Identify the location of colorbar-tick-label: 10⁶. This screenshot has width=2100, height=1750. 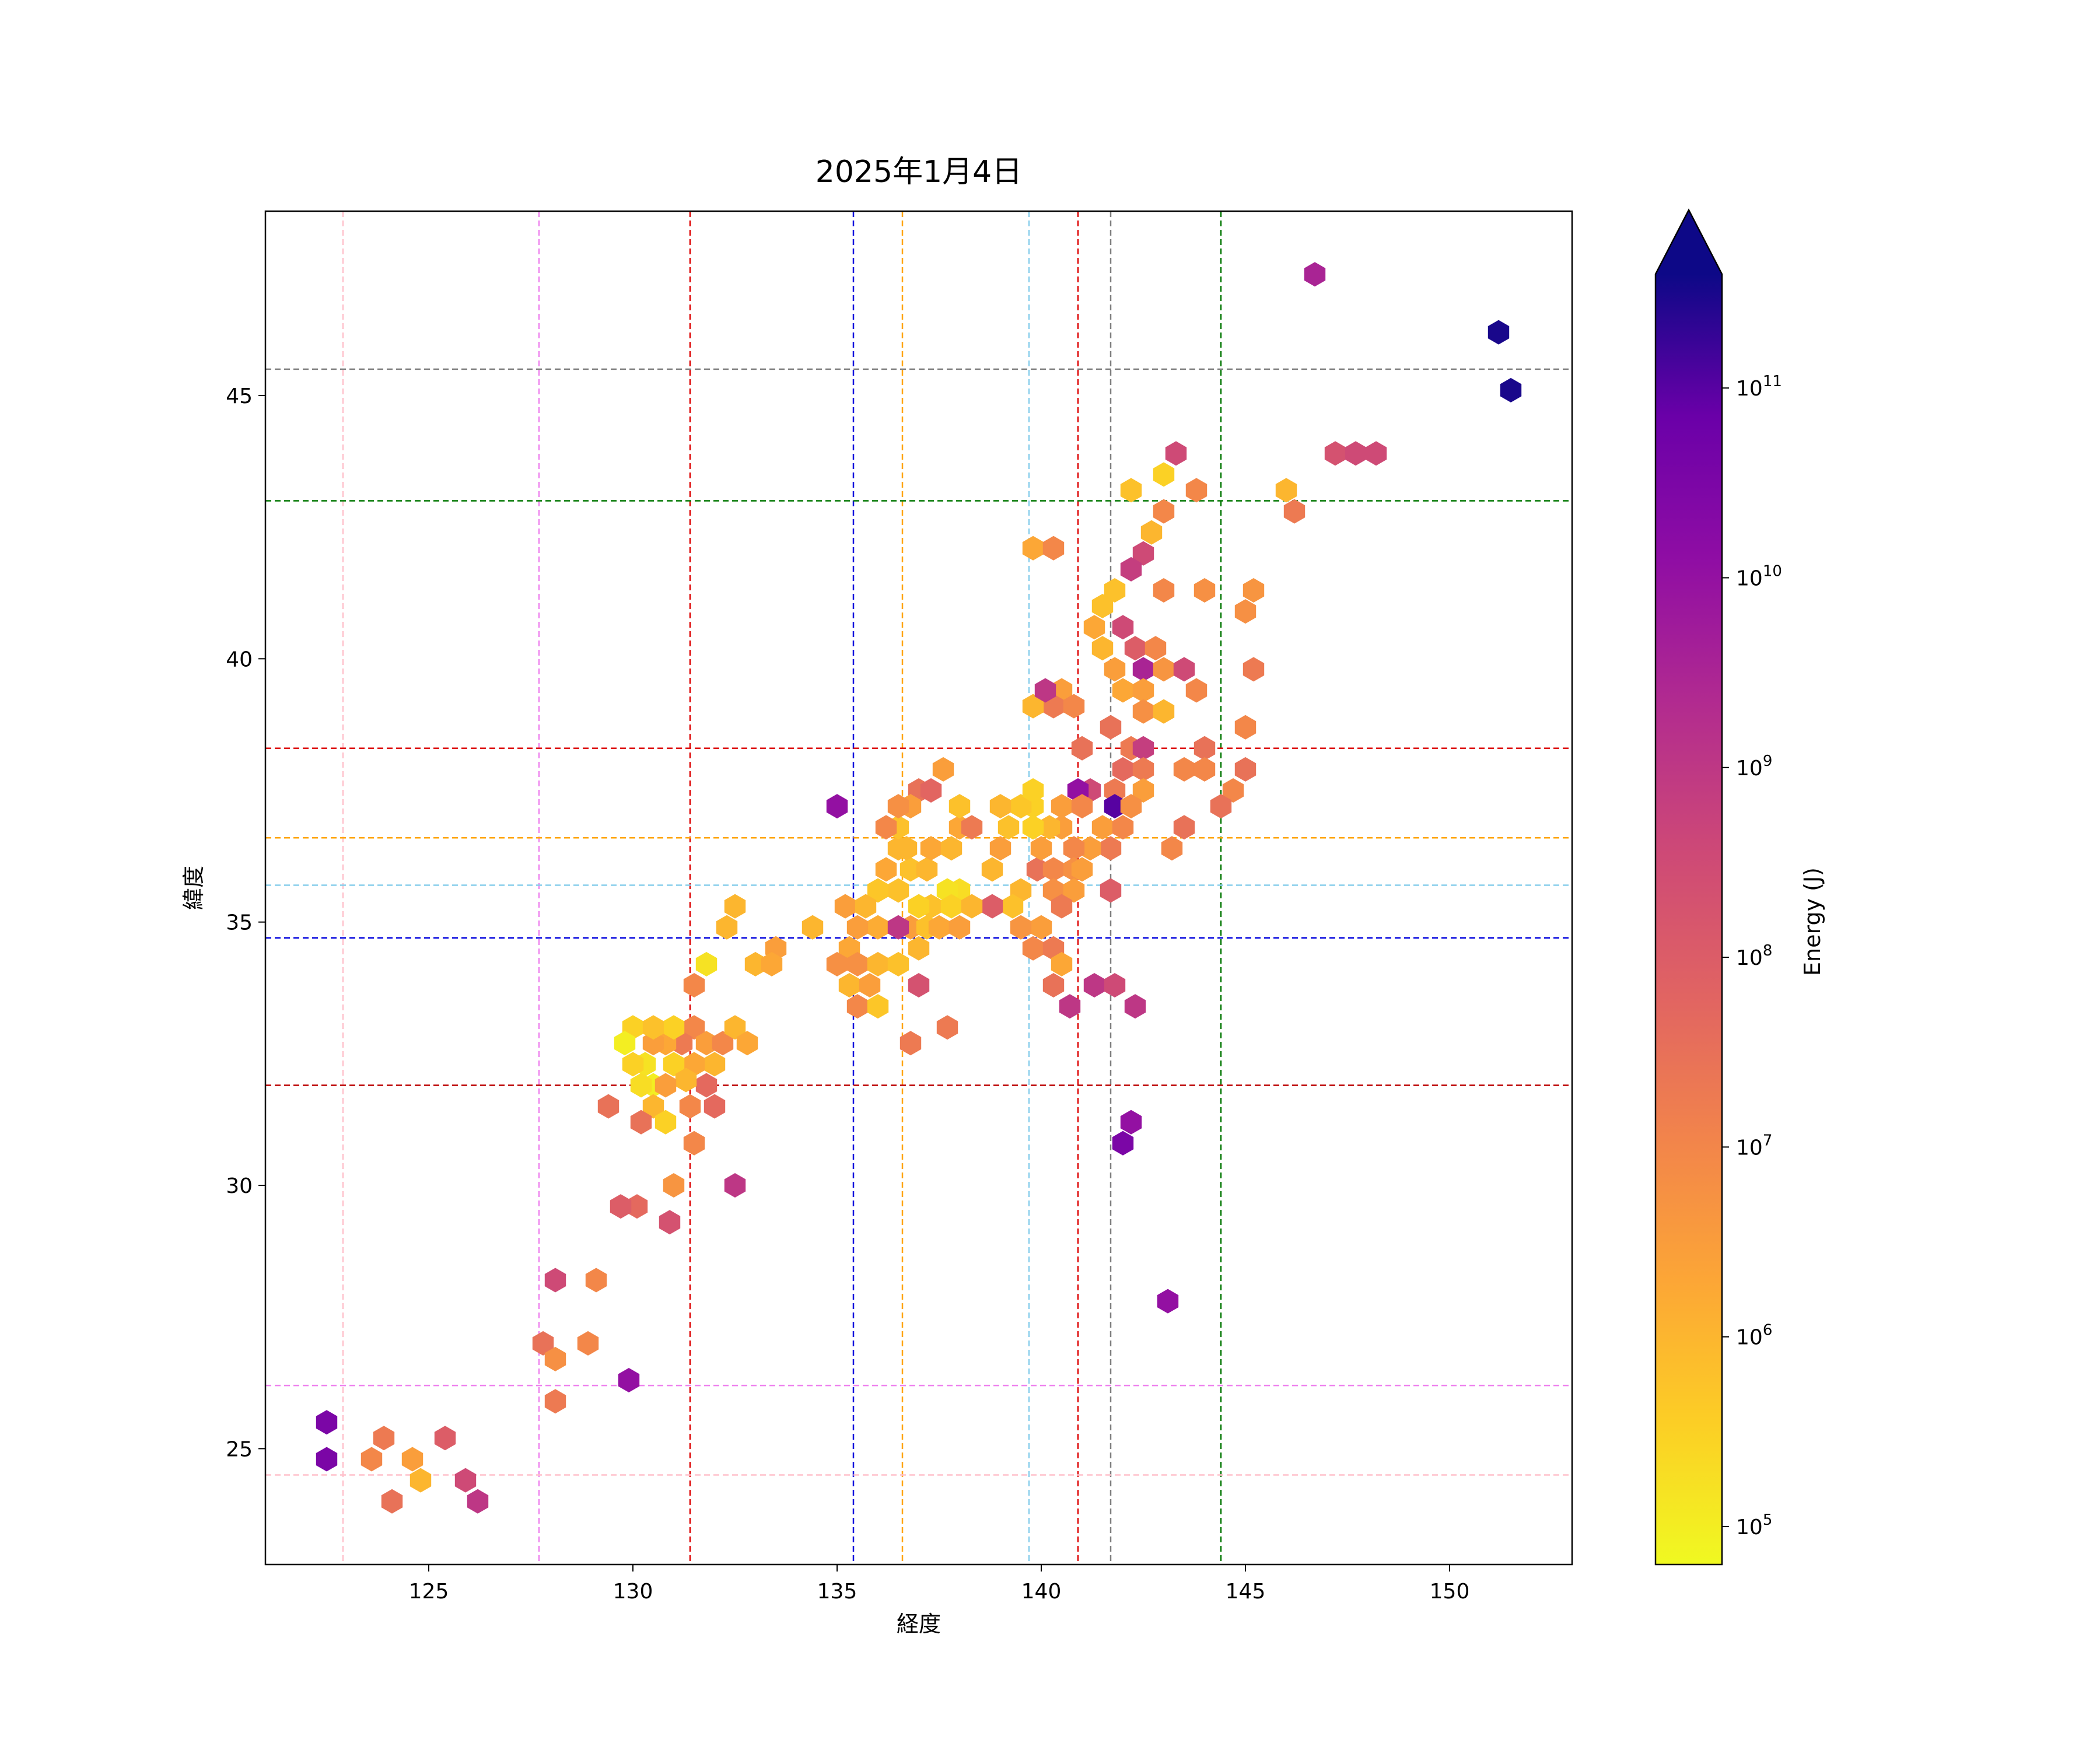
(1754, 1336).